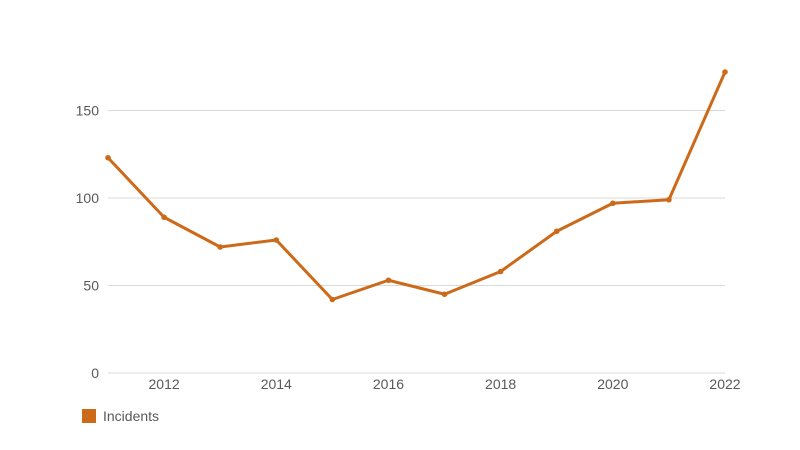 The width and height of the screenshot is (800, 450). What do you see at coordinates (131, 416) in the screenshot?
I see `legend-label-incidents: Incidents` at bounding box center [131, 416].